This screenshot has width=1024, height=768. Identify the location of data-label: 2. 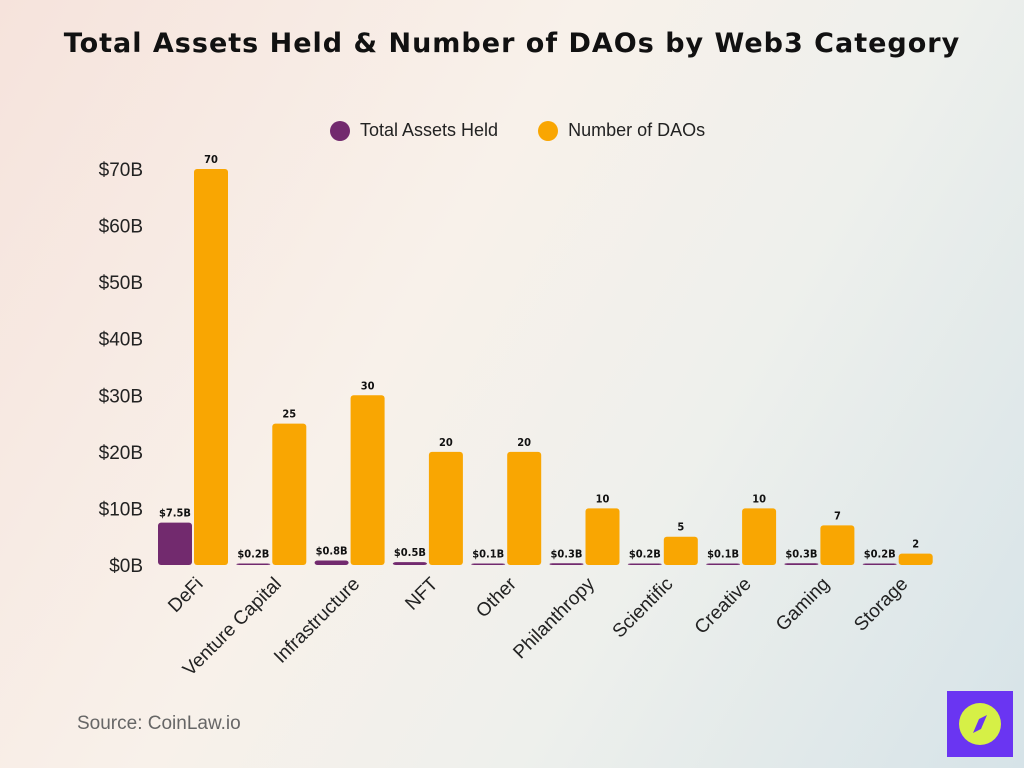
(915, 544).